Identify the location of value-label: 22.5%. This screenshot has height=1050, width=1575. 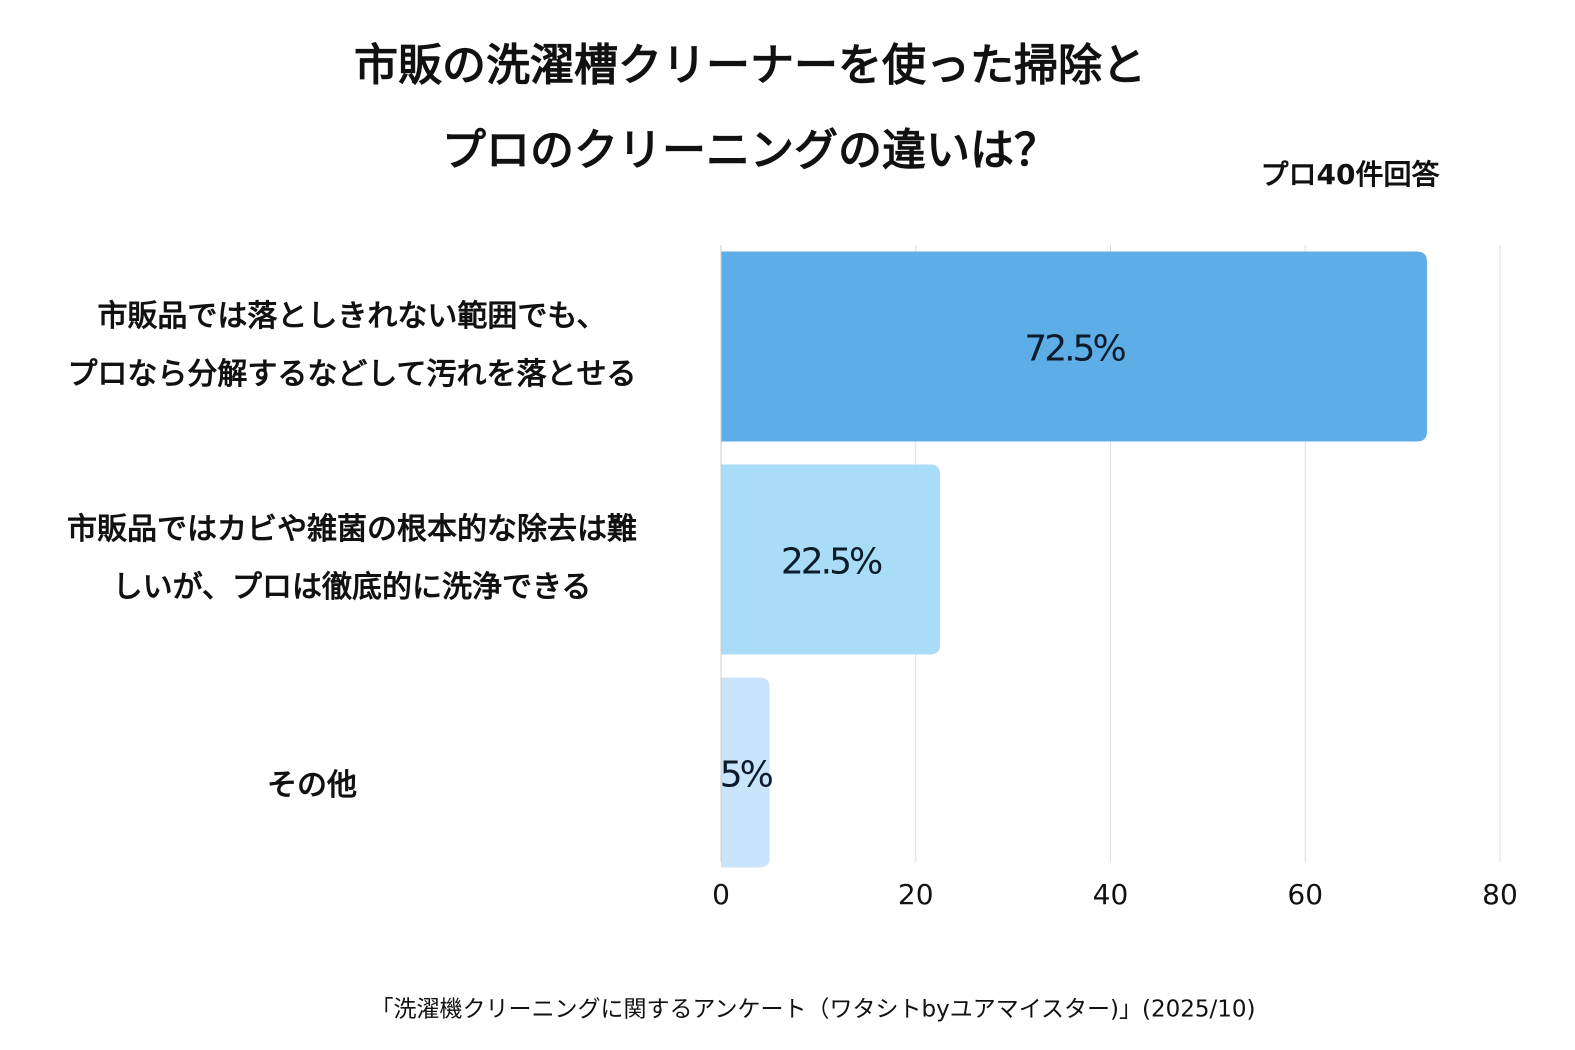
(831, 562).